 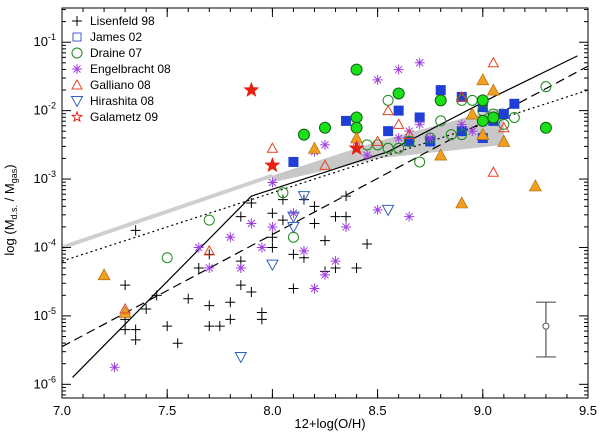 What do you see at coordinates (167, 410) in the screenshot?
I see `x-tick-label: 7.5` at bounding box center [167, 410].